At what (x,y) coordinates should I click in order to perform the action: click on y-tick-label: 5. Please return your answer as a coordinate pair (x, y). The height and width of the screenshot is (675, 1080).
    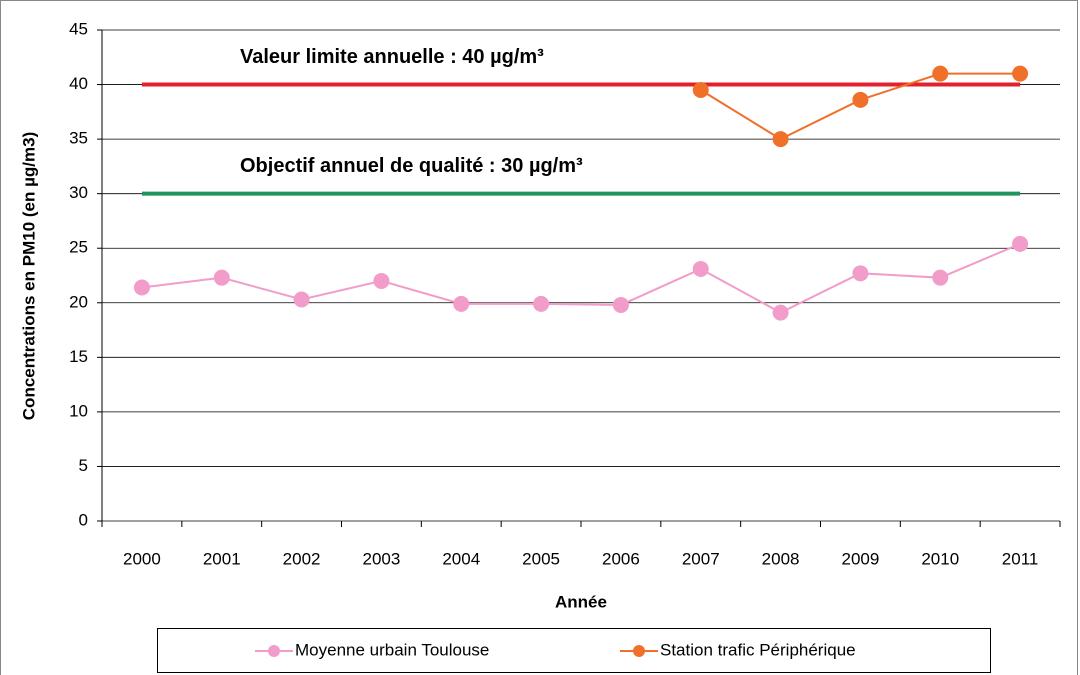
    Looking at the image, I should click on (83, 465).